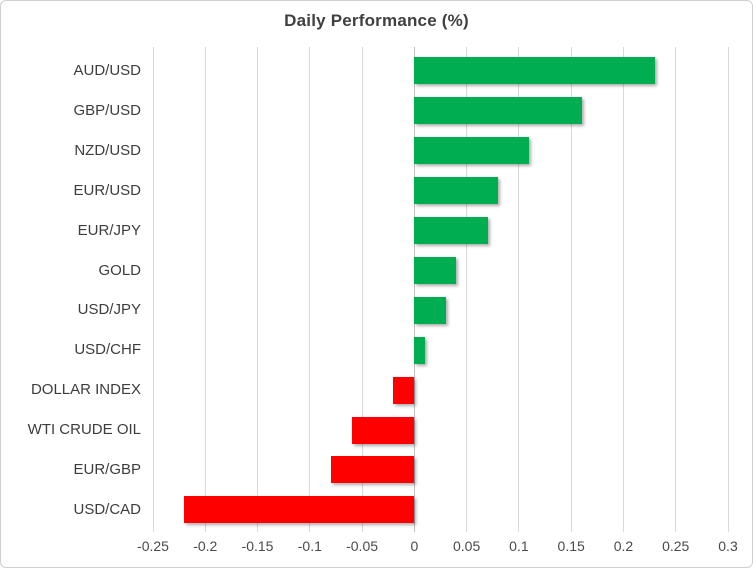  Describe the element at coordinates (107, 70) in the screenshot. I see `category-label-aud-usd: AUD/USD` at that location.